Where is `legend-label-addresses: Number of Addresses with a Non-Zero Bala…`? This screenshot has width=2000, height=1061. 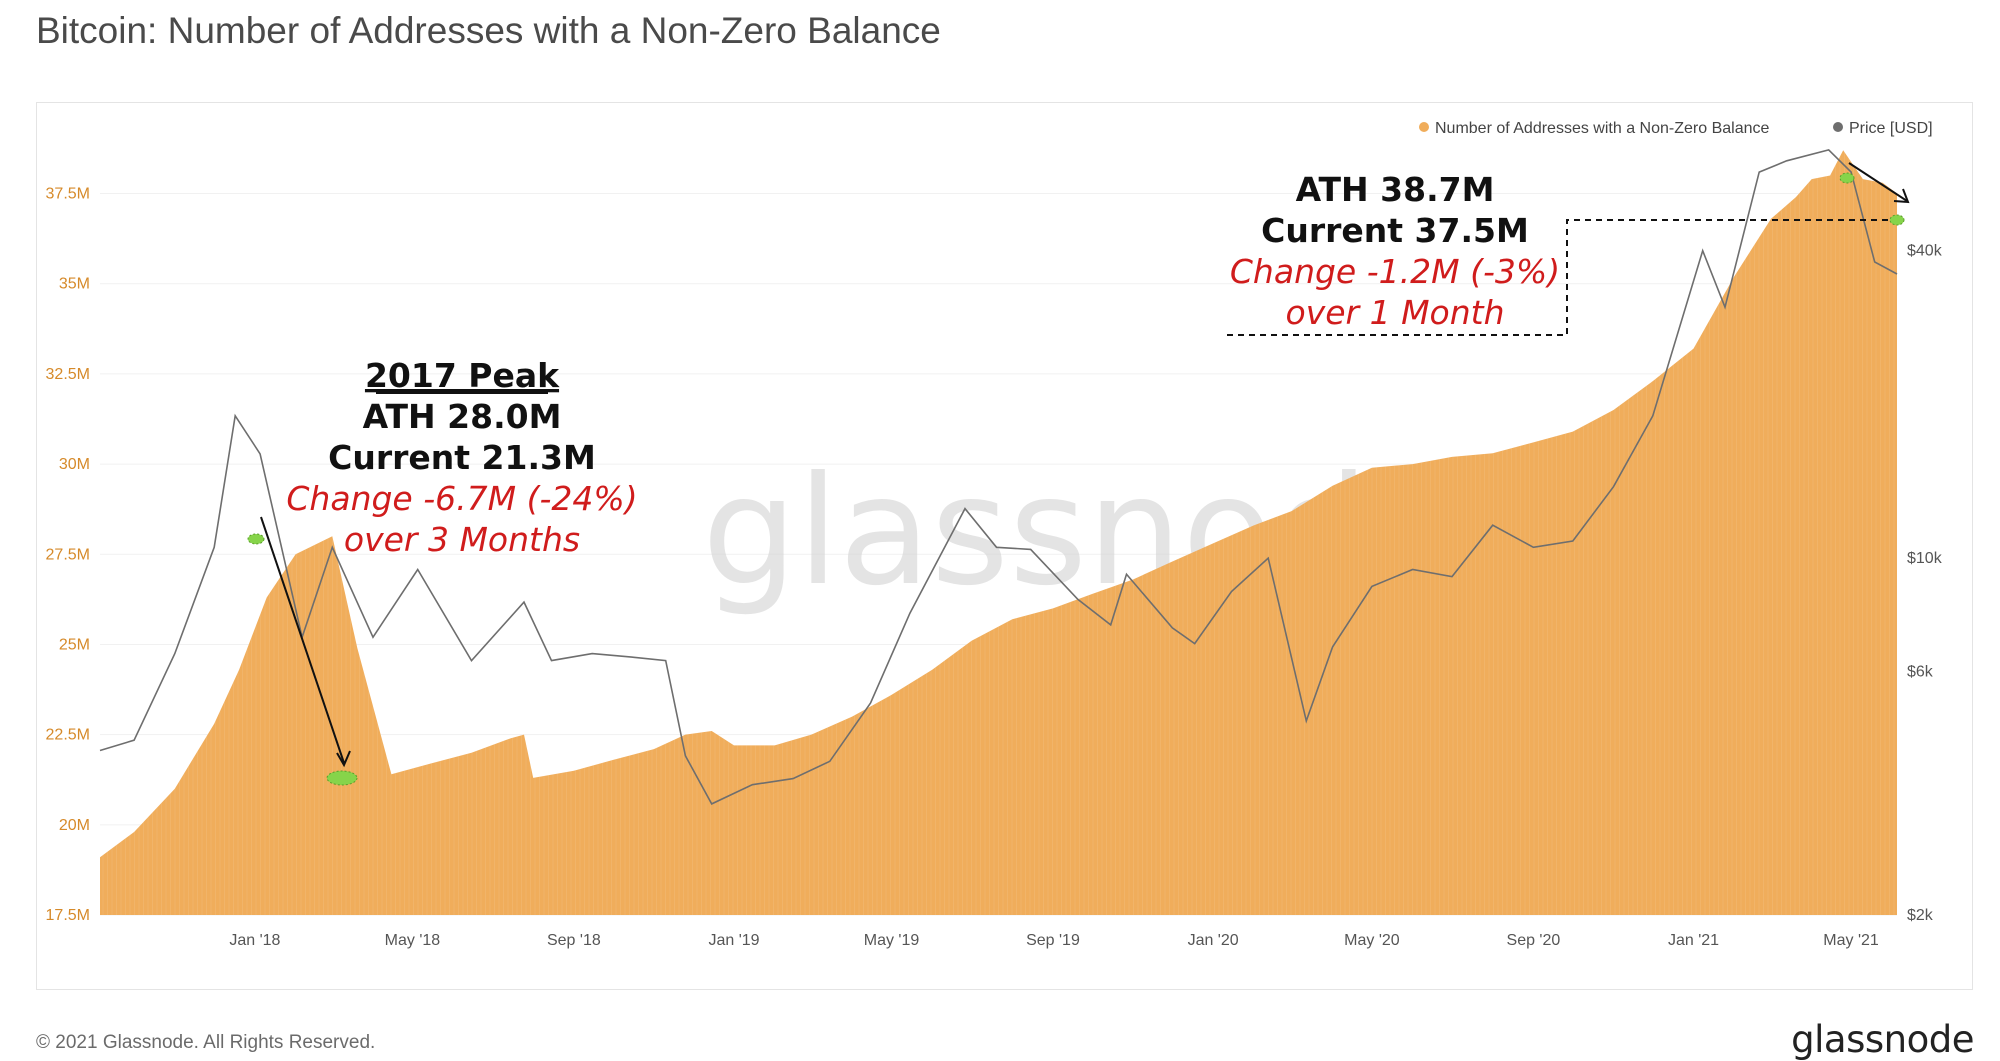 legend-label-addresses: Number of Addresses with a Non-Zero Bala… is located at coordinates (1602, 128).